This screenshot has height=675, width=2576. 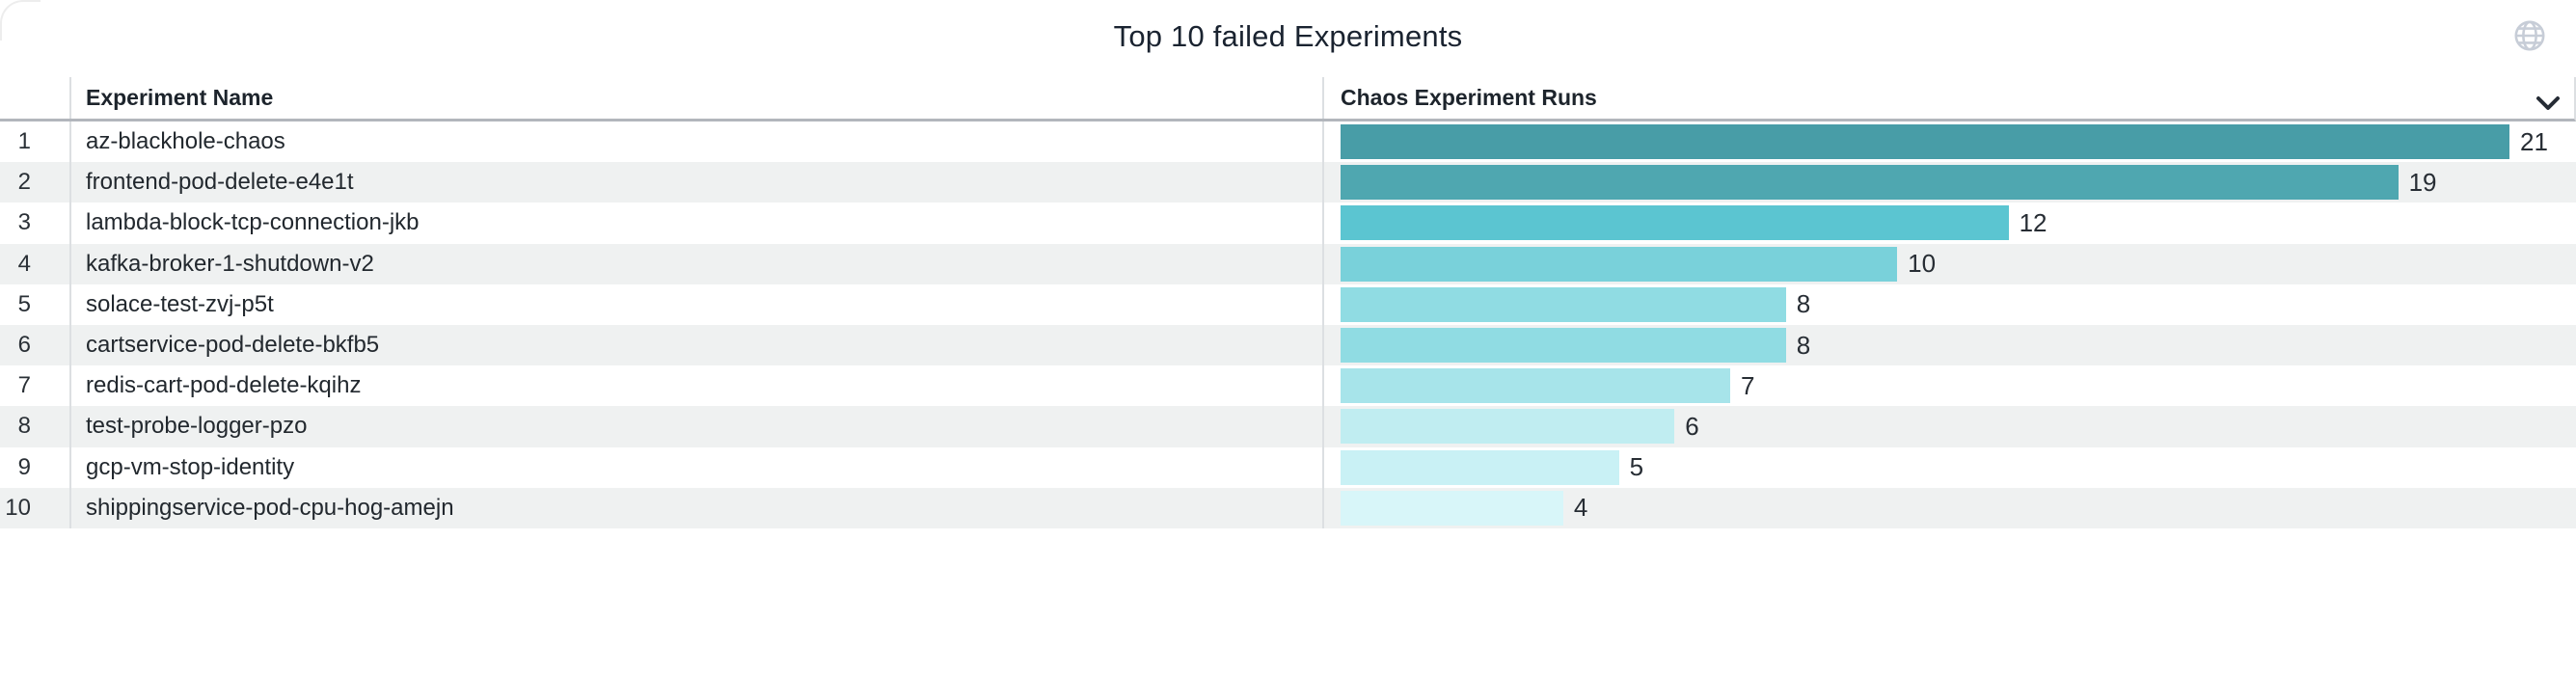 I want to click on runs-value-label: 4, so click(x=1580, y=508).